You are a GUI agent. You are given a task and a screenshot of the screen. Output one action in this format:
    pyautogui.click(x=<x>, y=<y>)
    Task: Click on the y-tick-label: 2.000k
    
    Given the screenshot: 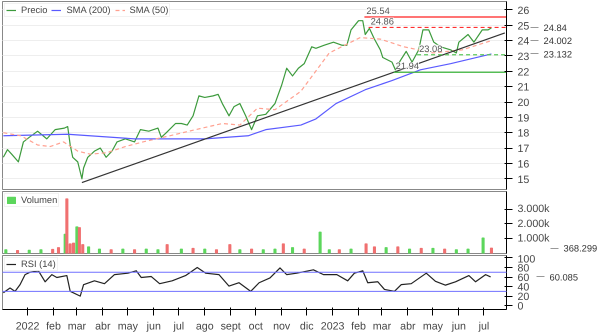 What is the action you would take?
    pyautogui.click(x=534, y=224)
    